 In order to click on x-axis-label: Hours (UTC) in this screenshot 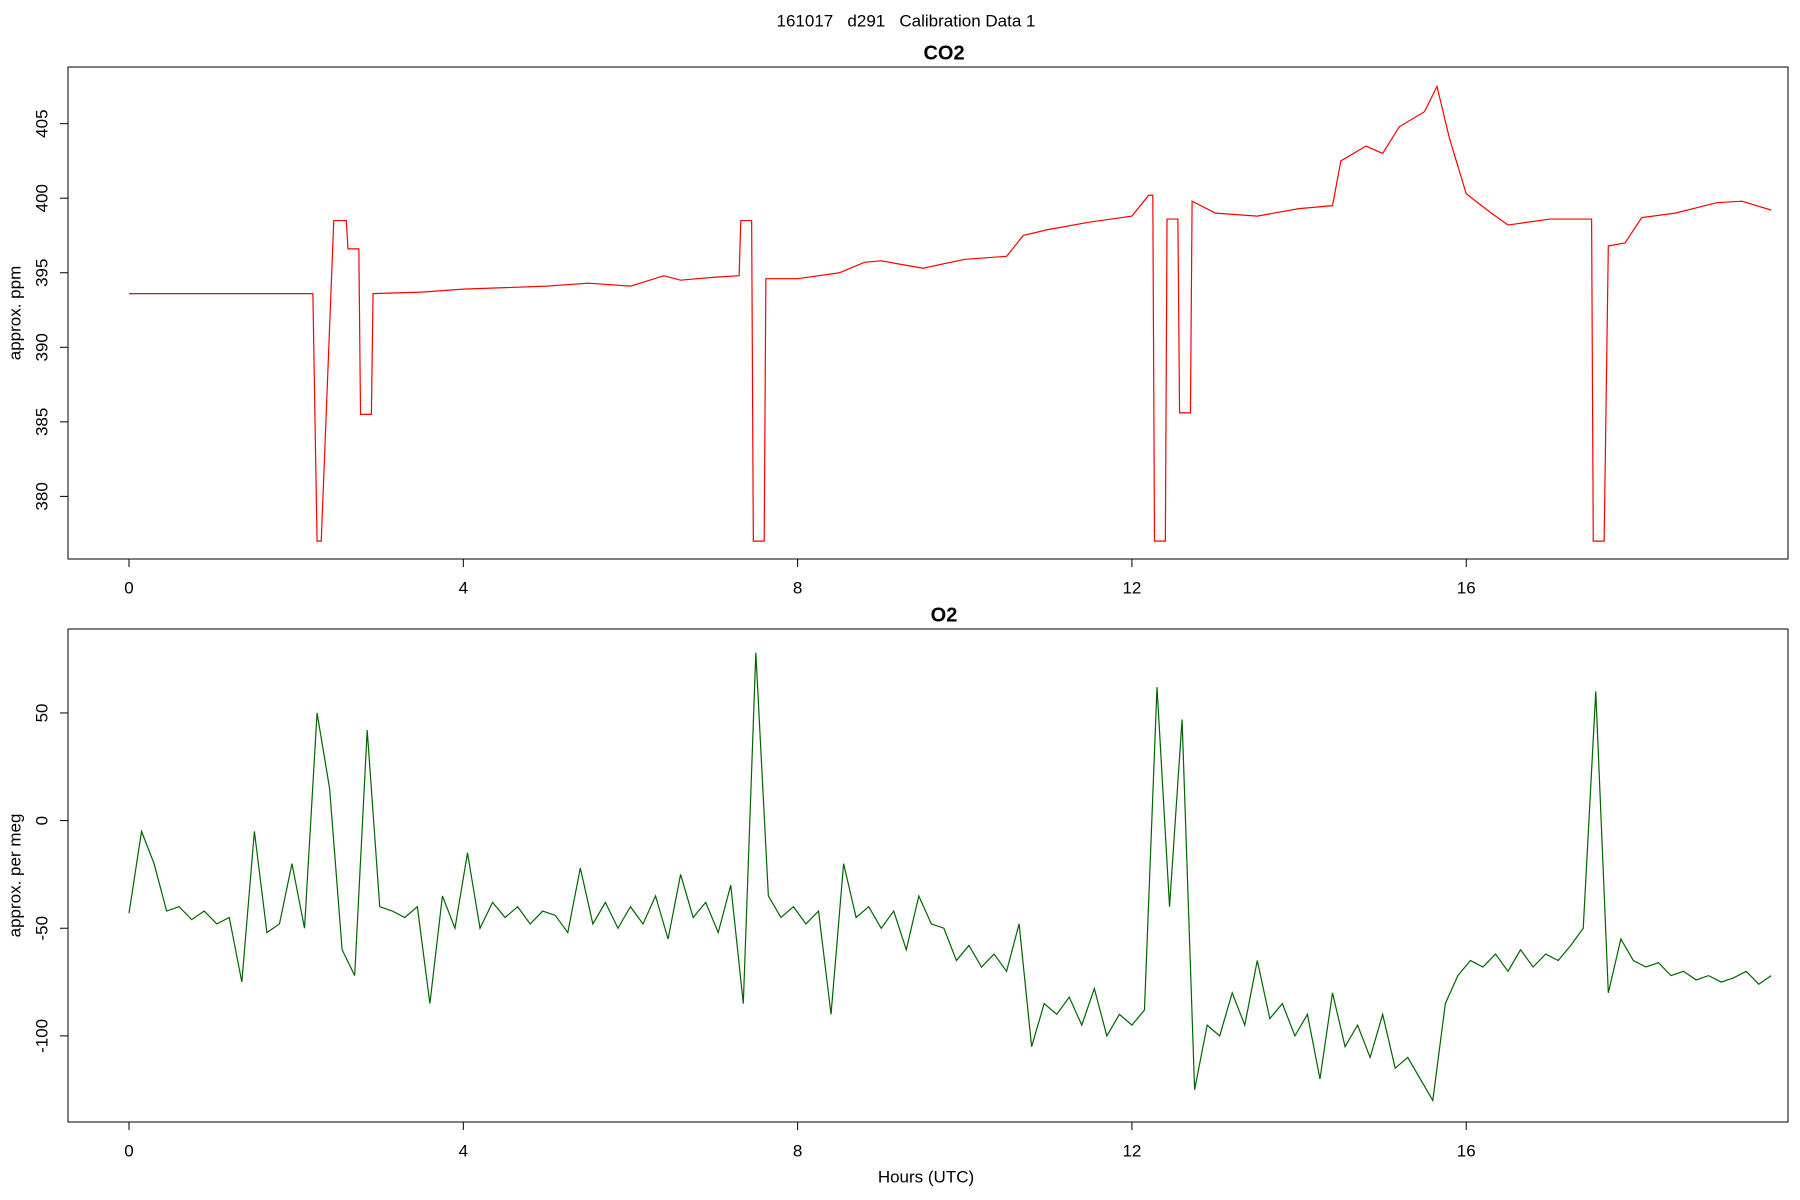, I will do `click(926, 1176)`.